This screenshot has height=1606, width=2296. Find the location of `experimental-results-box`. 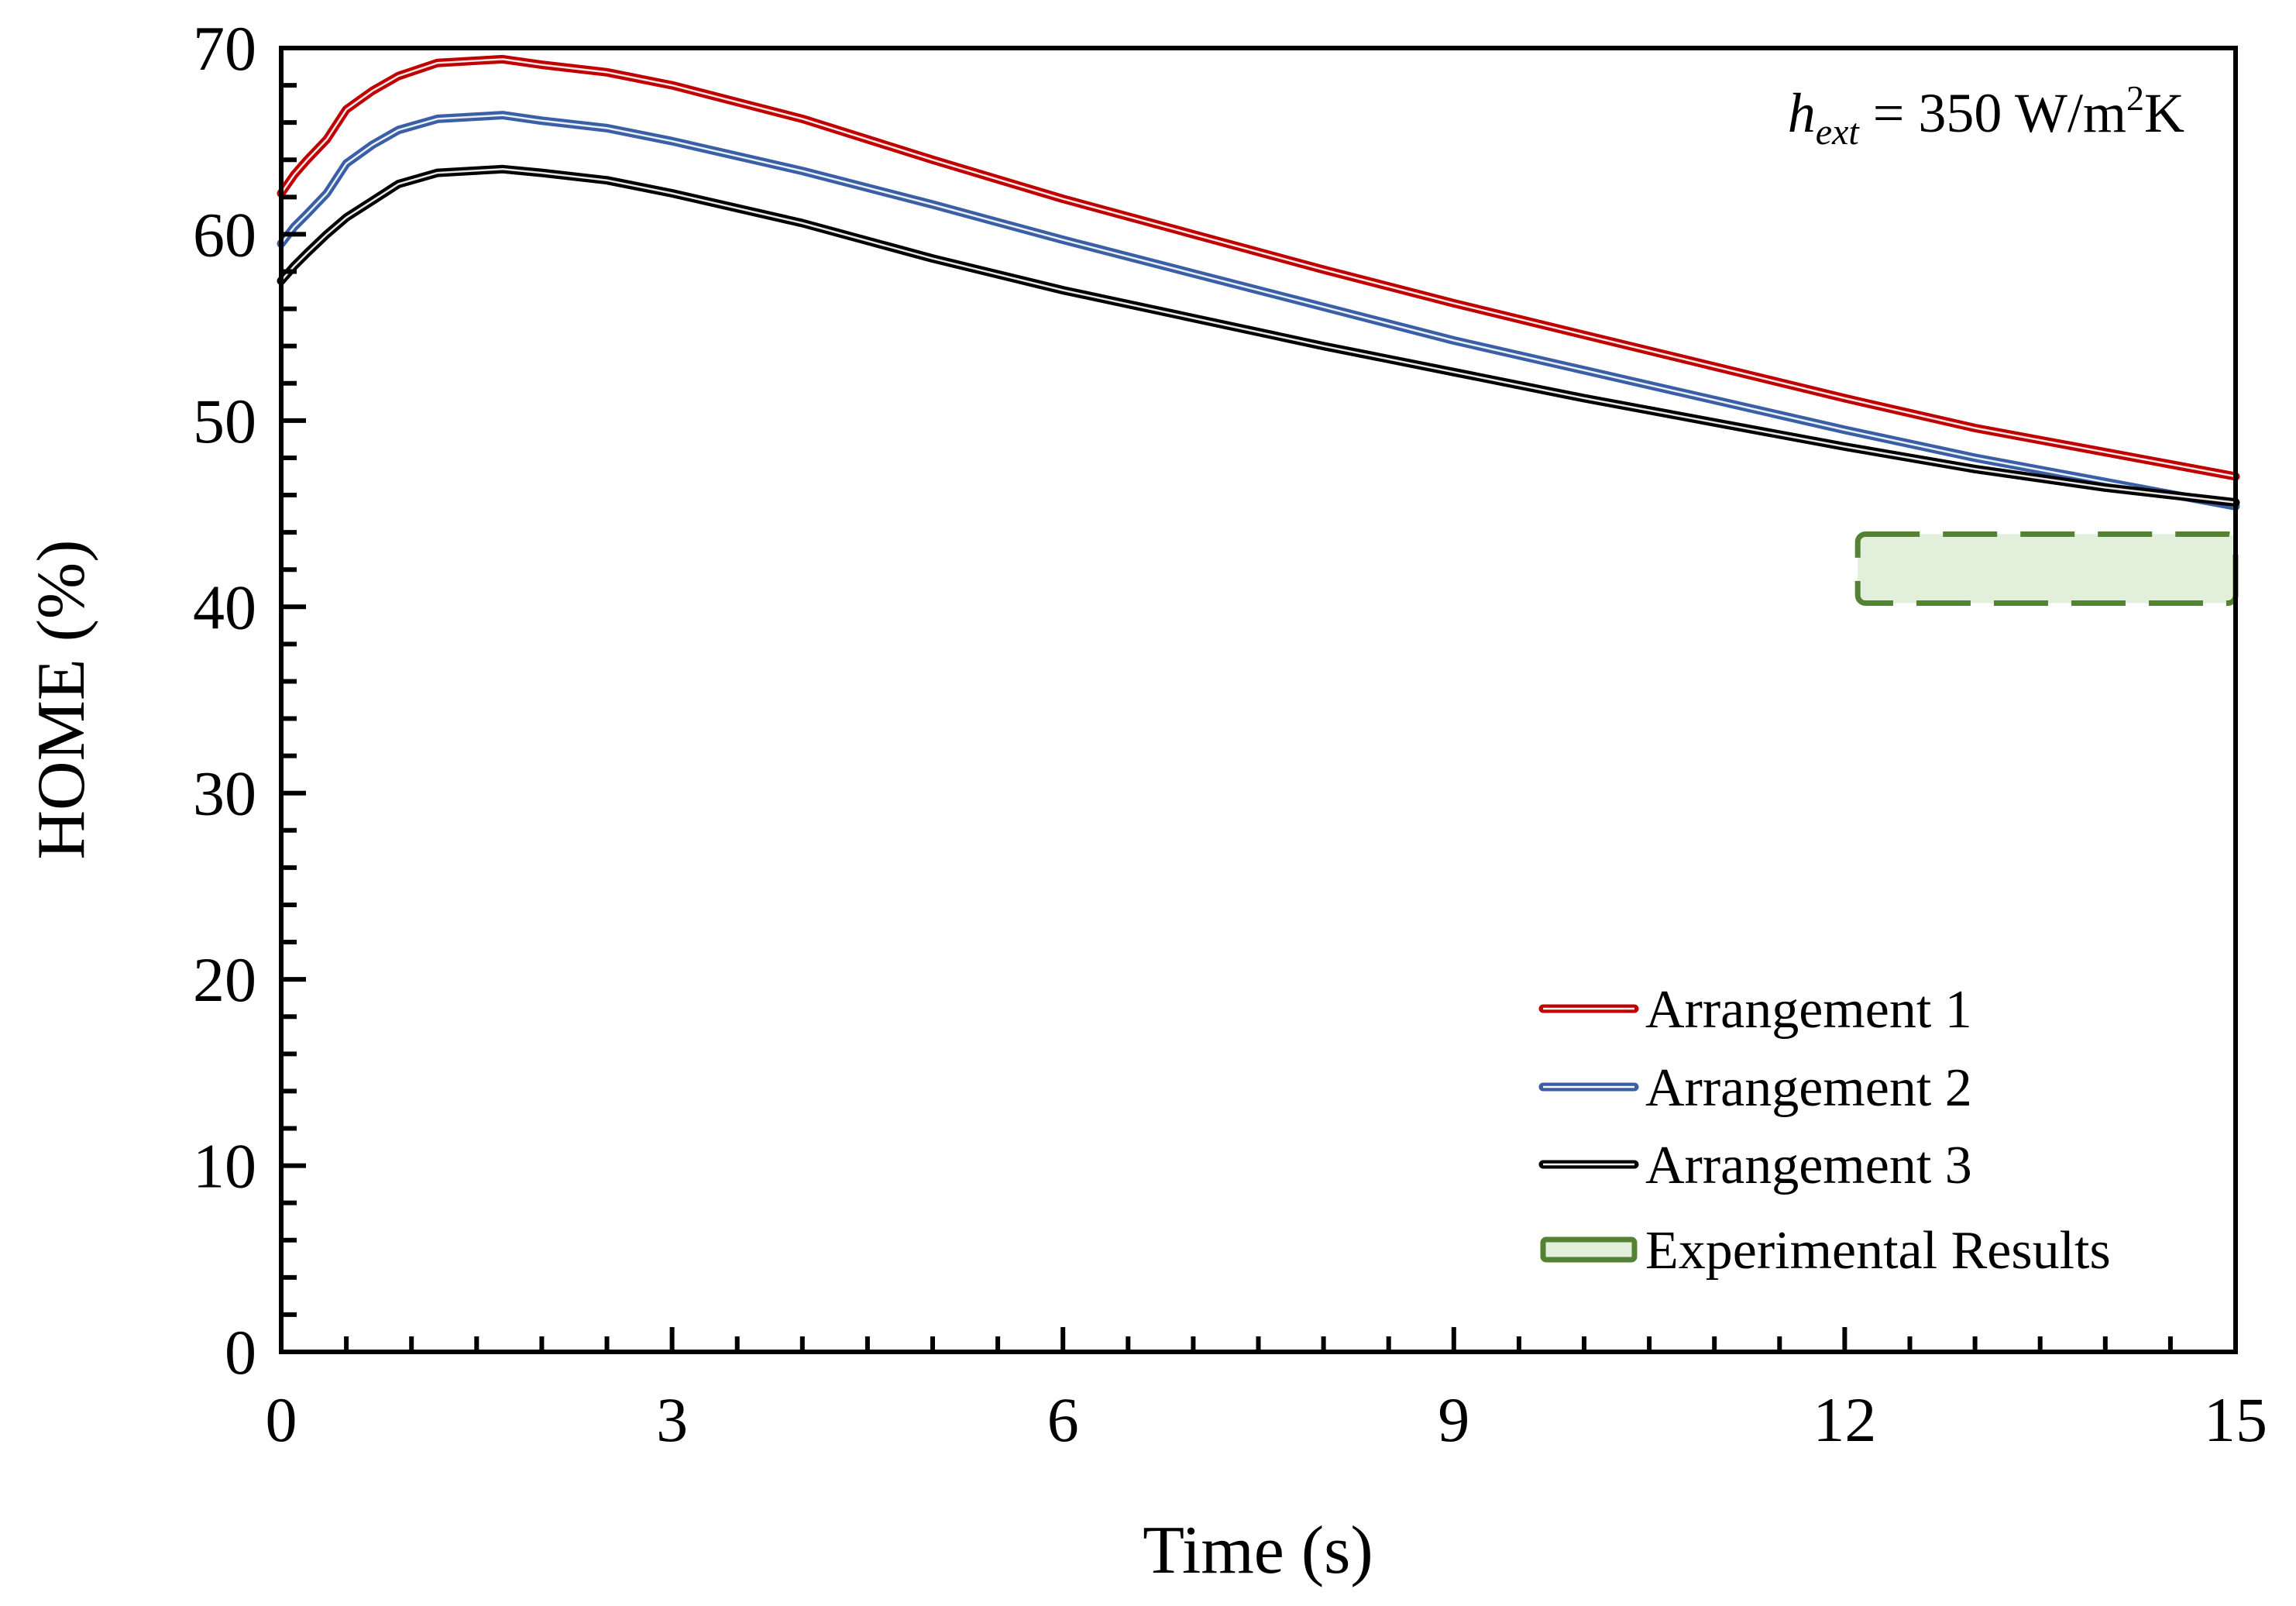

experimental-results-box is located at coordinates (2046, 569).